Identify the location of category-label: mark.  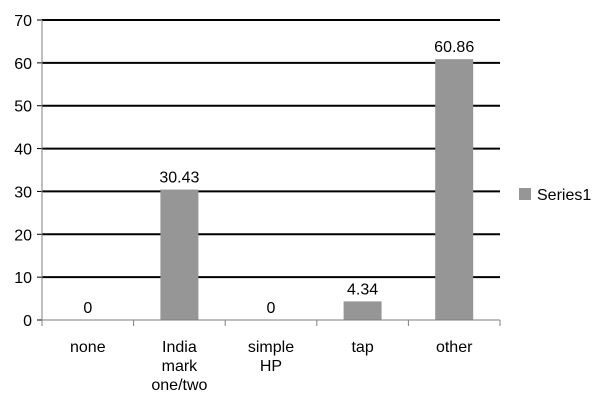
(180, 366).